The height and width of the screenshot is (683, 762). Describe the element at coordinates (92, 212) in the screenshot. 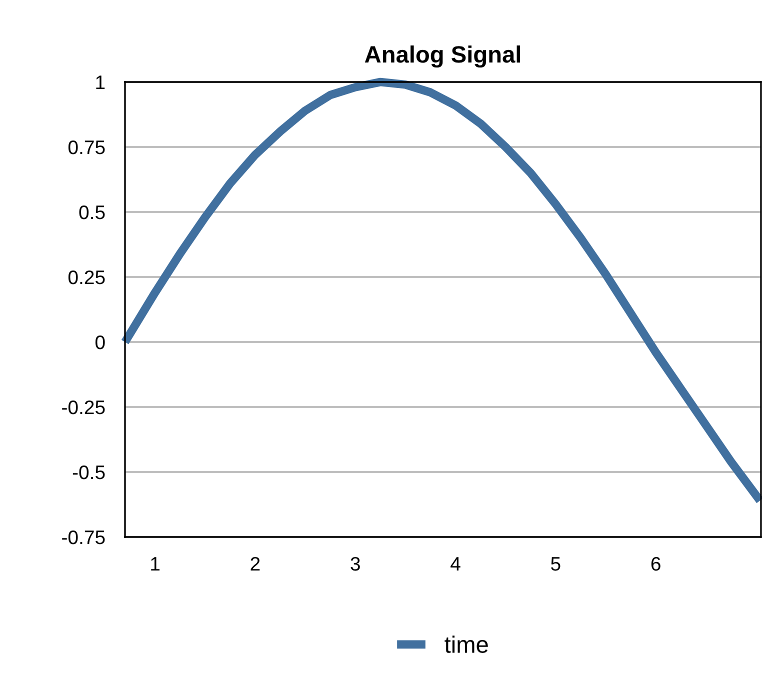

I see `y-tick-label: 0.5` at that location.